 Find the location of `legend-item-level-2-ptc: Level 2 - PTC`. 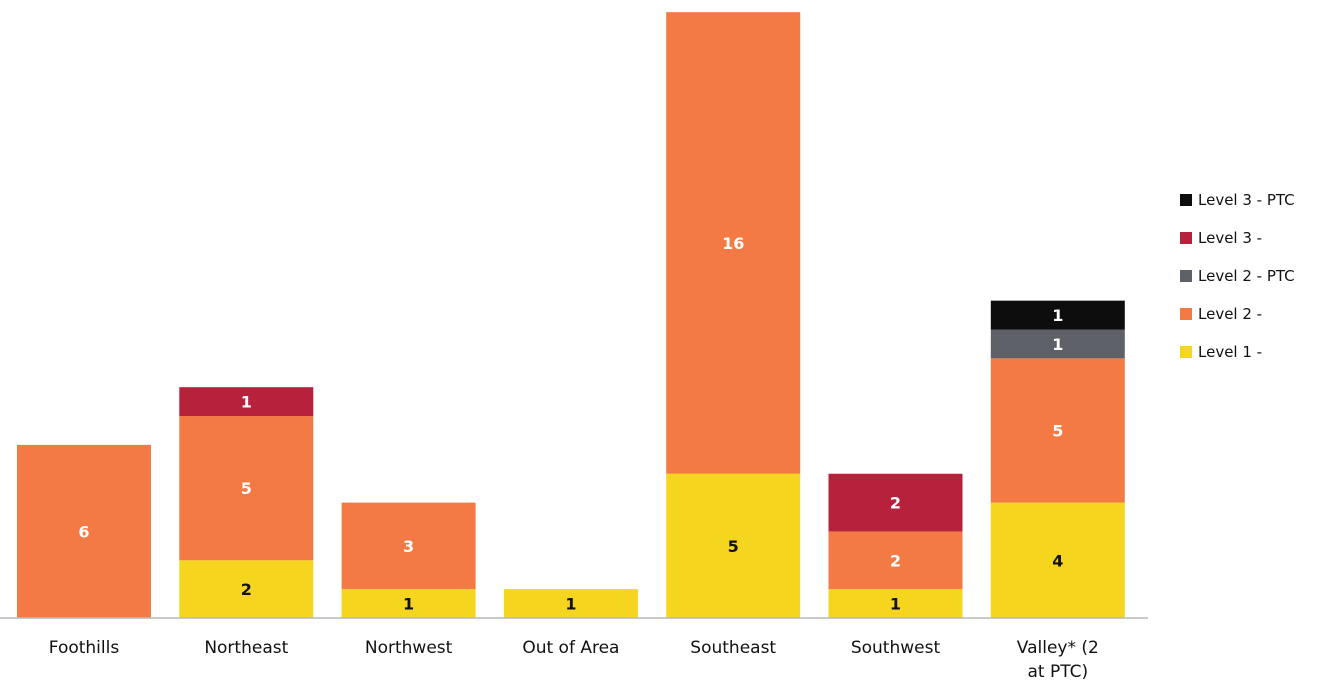

legend-item-level-2-ptc: Level 2 - PTC is located at coordinates (1237, 276).